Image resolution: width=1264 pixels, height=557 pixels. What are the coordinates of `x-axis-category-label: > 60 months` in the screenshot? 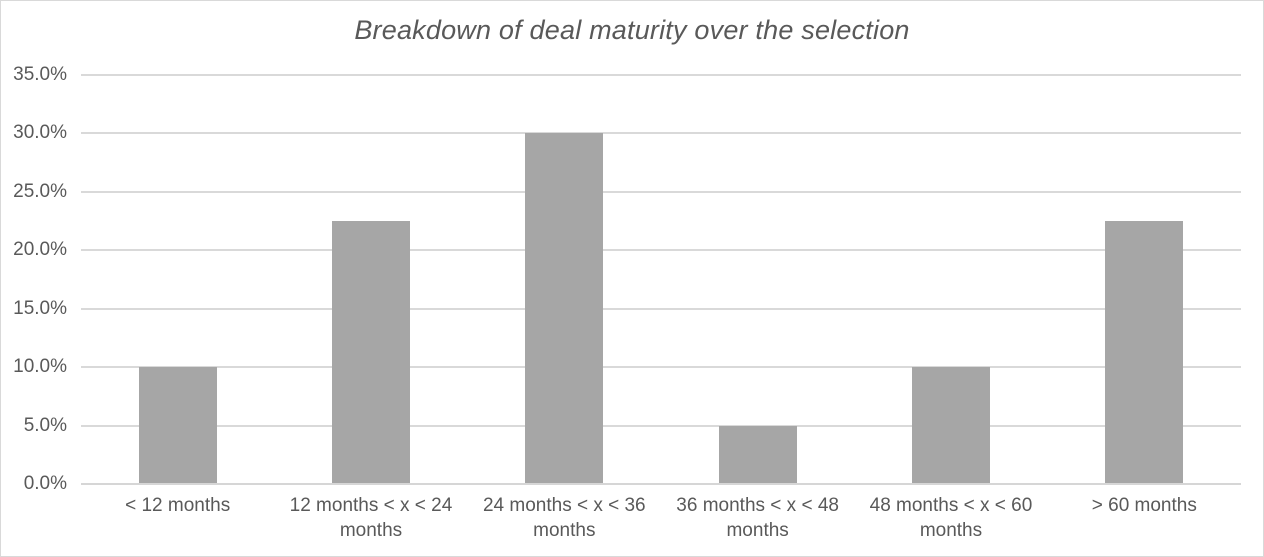 It's located at (1144, 505).